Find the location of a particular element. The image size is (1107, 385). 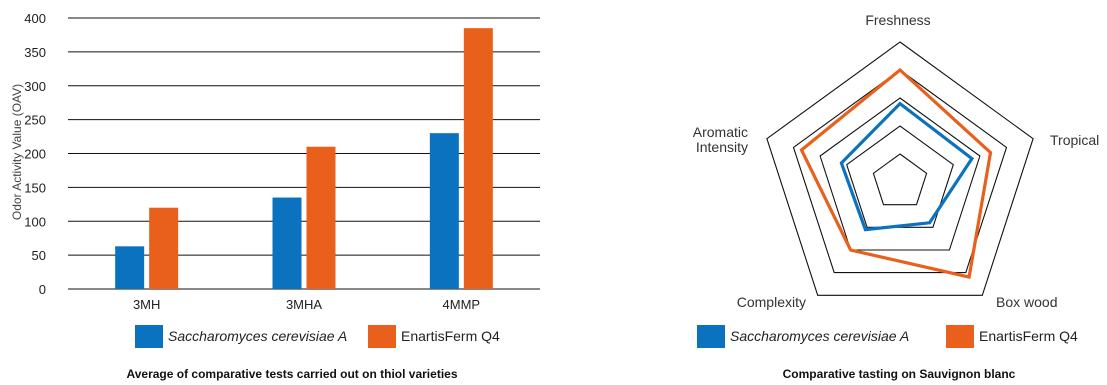

x-category-label: 3MH is located at coordinates (146, 304).